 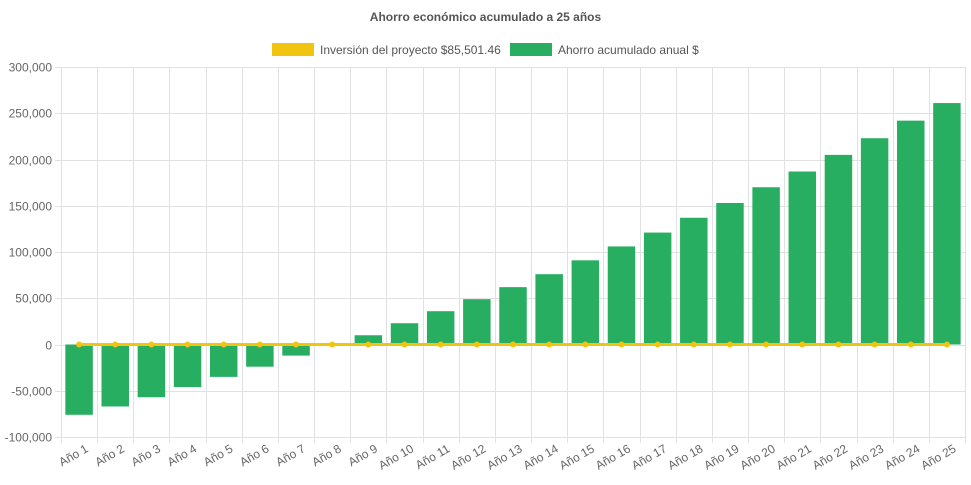 What do you see at coordinates (486, 17) in the screenshot?
I see `chart-title: Ahorro económico acumulado a 25 años` at bounding box center [486, 17].